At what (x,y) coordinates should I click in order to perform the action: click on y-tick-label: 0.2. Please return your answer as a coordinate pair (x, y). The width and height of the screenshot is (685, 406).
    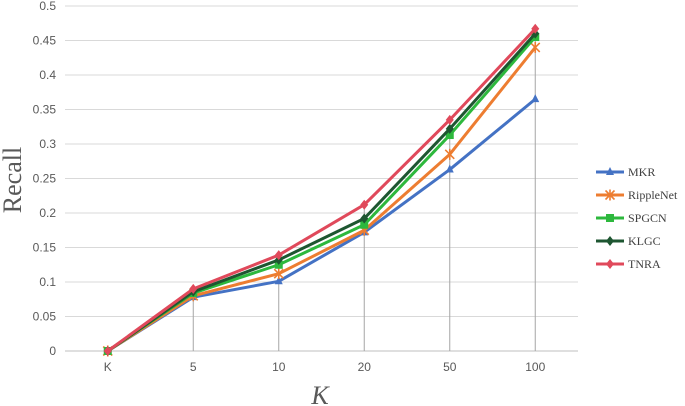
    Looking at the image, I should click on (47, 213).